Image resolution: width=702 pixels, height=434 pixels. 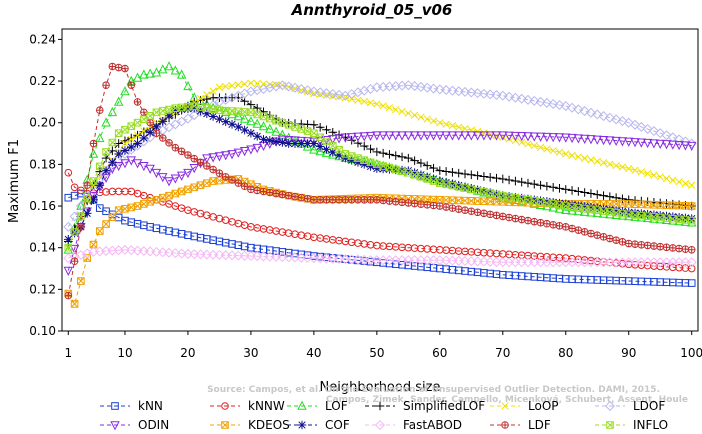 What do you see at coordinates (650, 425) in the screenshot?
I see `legend-label: INFLO` at bounding box center [650, 425].